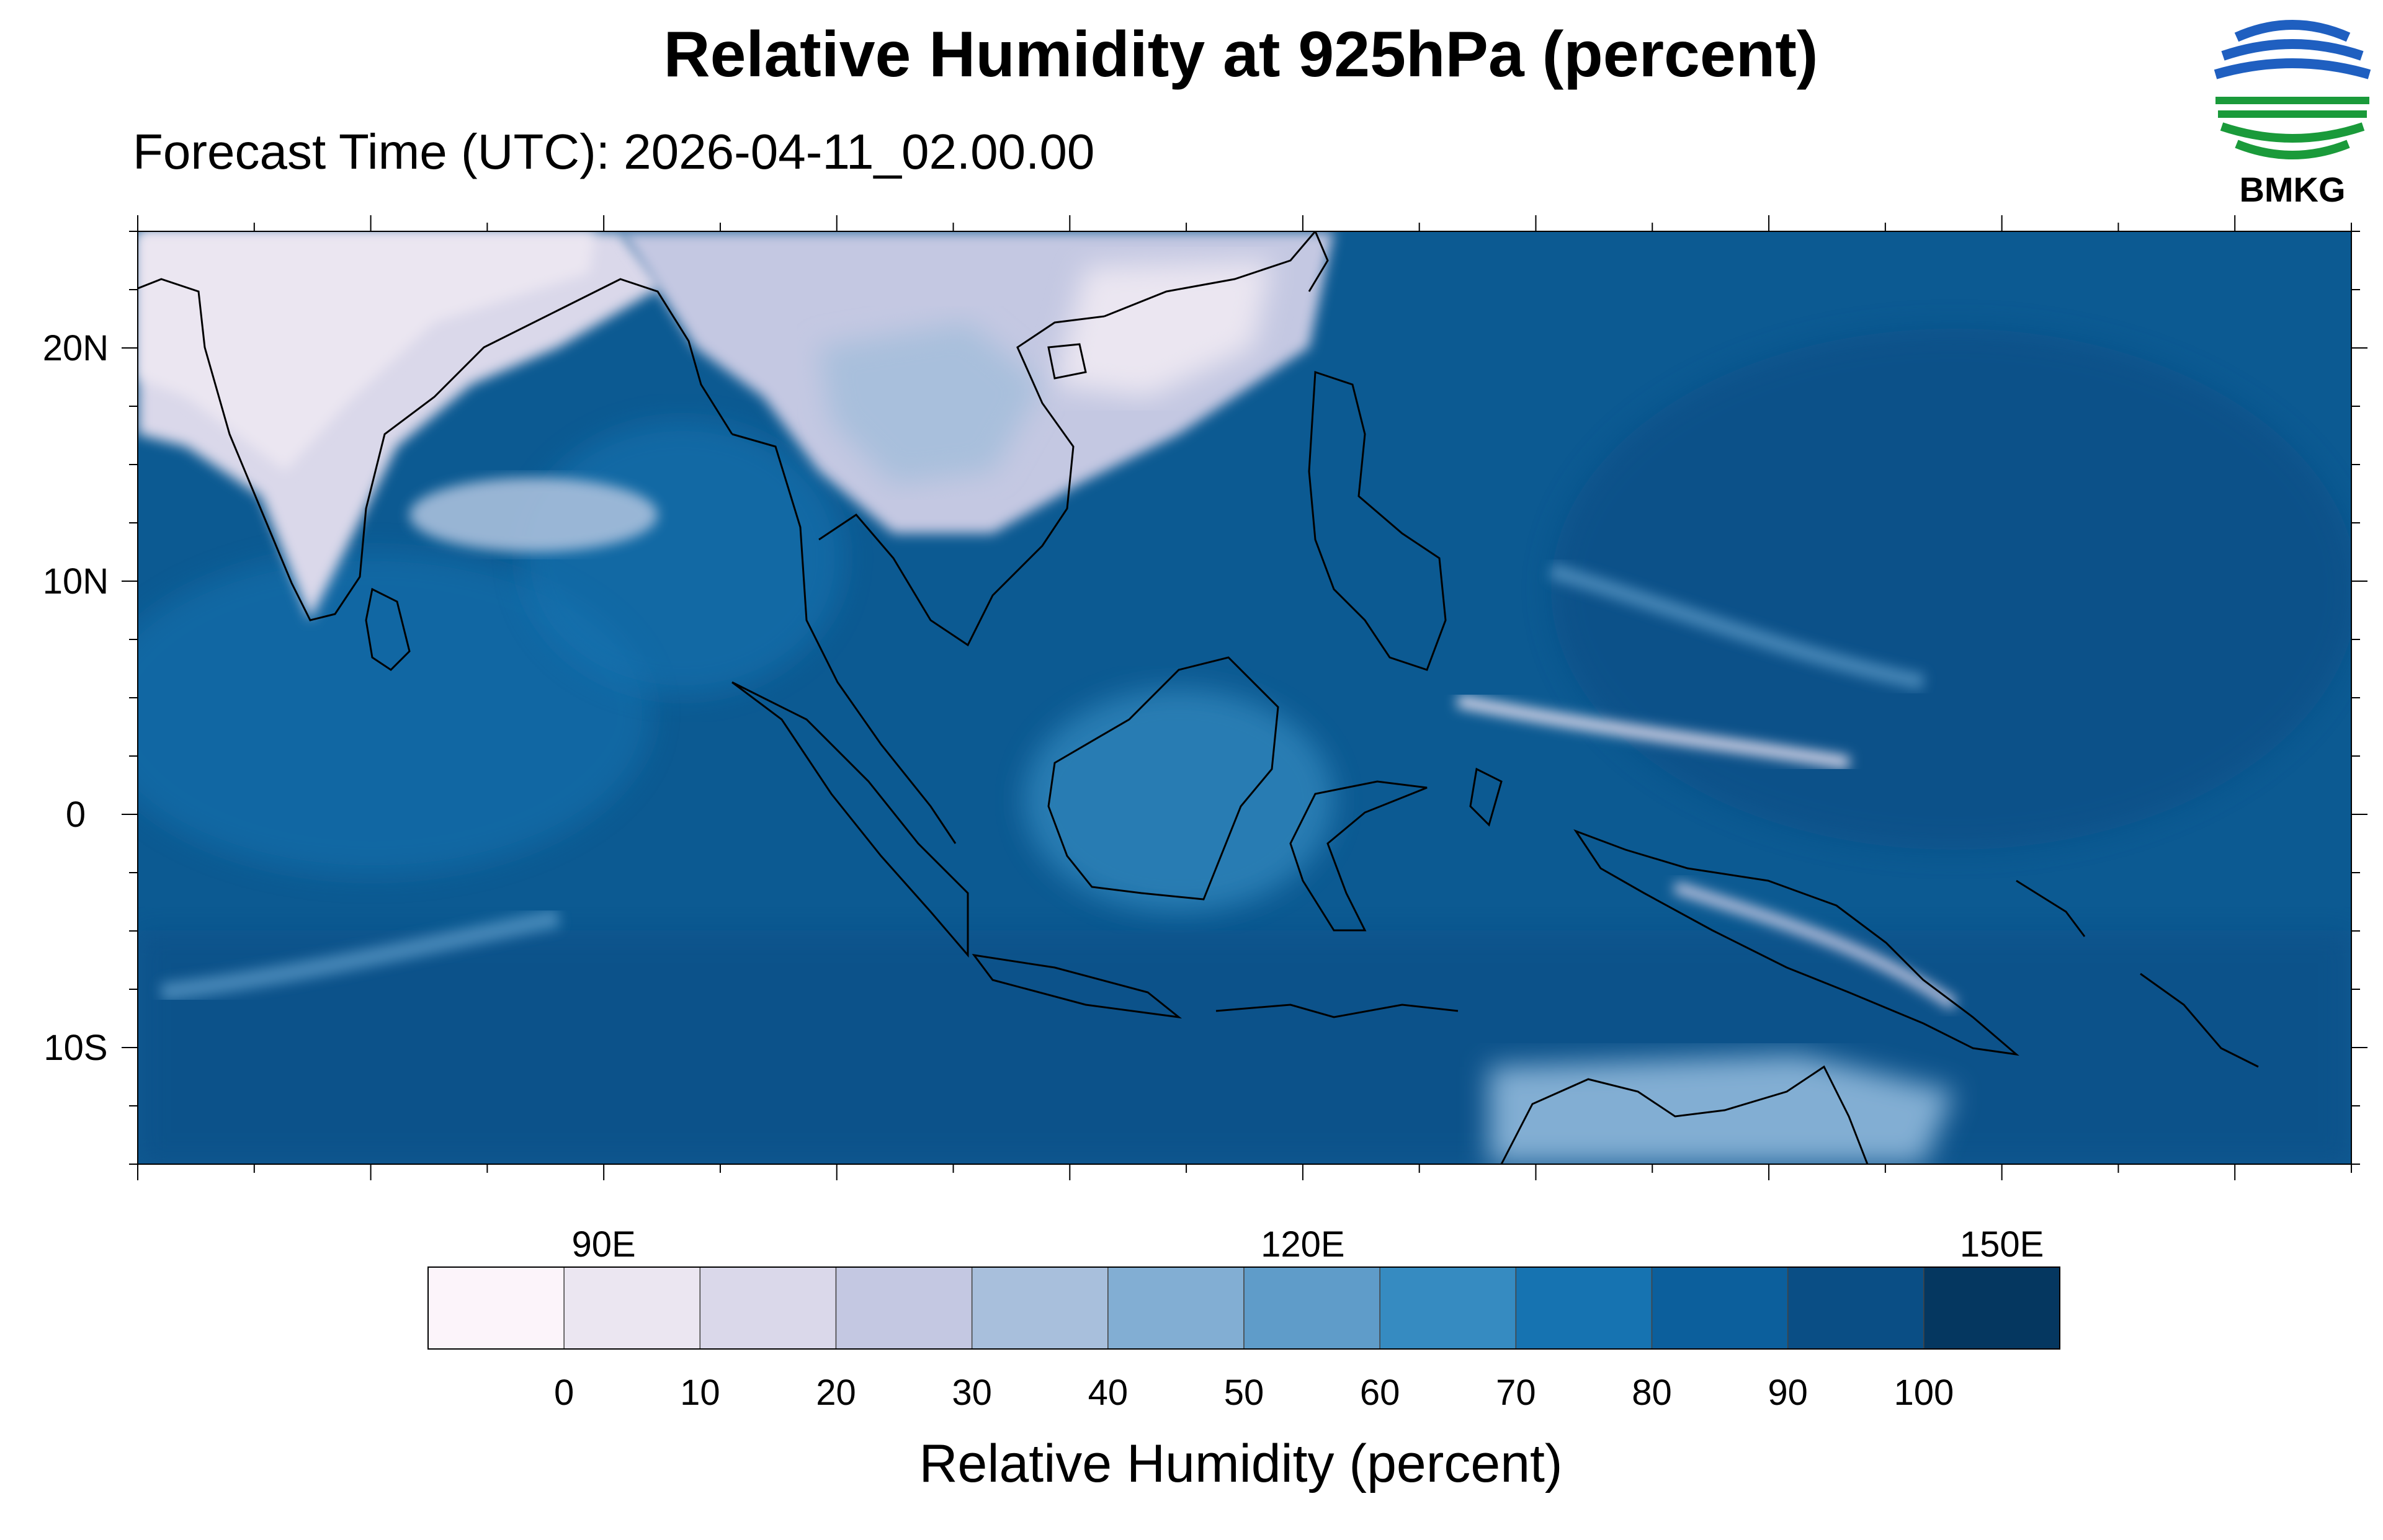 The image size is (2383, 1540). What do you see at coordinates (1241, 1464) in the screenshot?
I see `colorbar-title: Relative Humidity (percent)` at bounding box center [1241, 1464].